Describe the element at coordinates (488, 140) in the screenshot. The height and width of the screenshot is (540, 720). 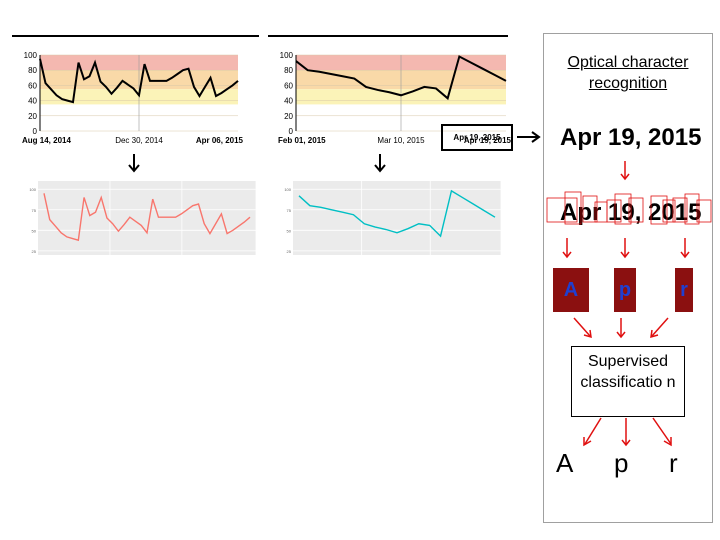
I see `x-tick-label: Apr 19, 2015` at that location.